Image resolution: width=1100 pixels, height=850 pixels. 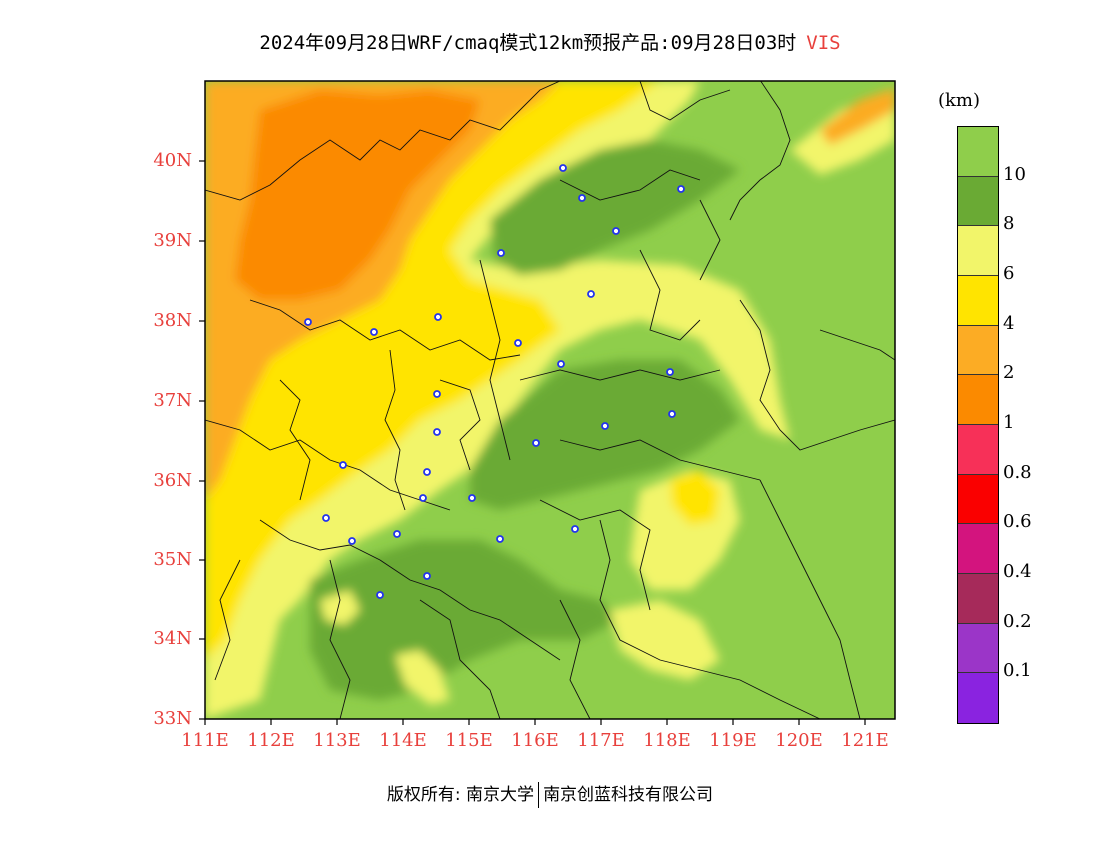 I want to click on lon-label-114e: 114E, so click(x=403, y=740).